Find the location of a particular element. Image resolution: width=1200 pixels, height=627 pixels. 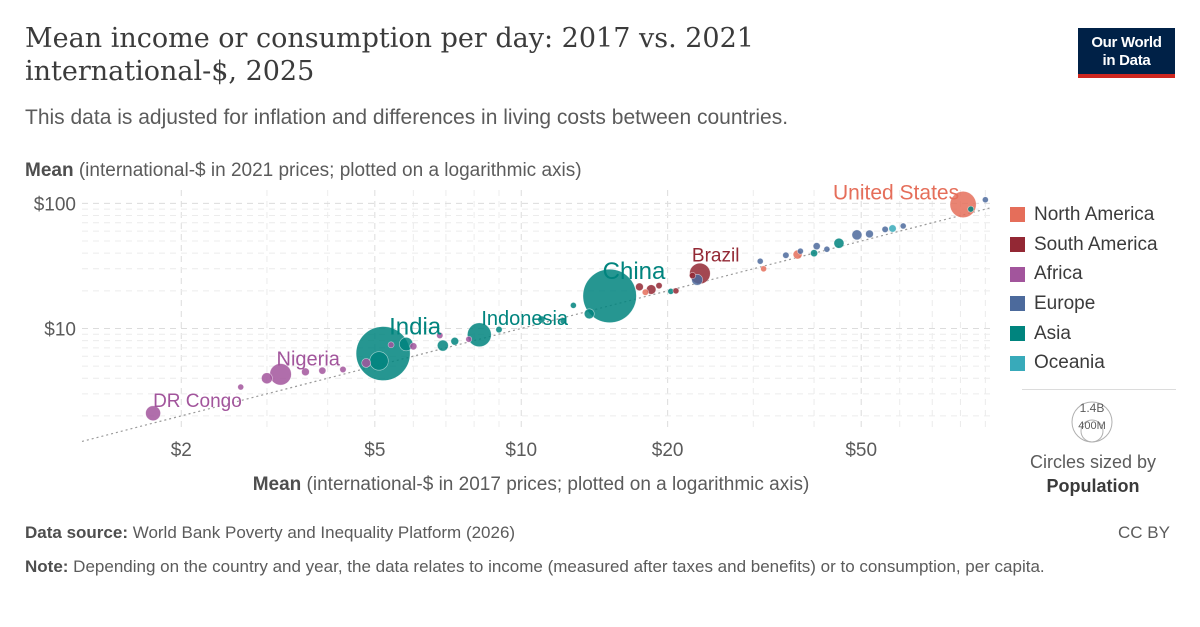

legend-item-europe: Europe is located at coordinates (1100, 304).